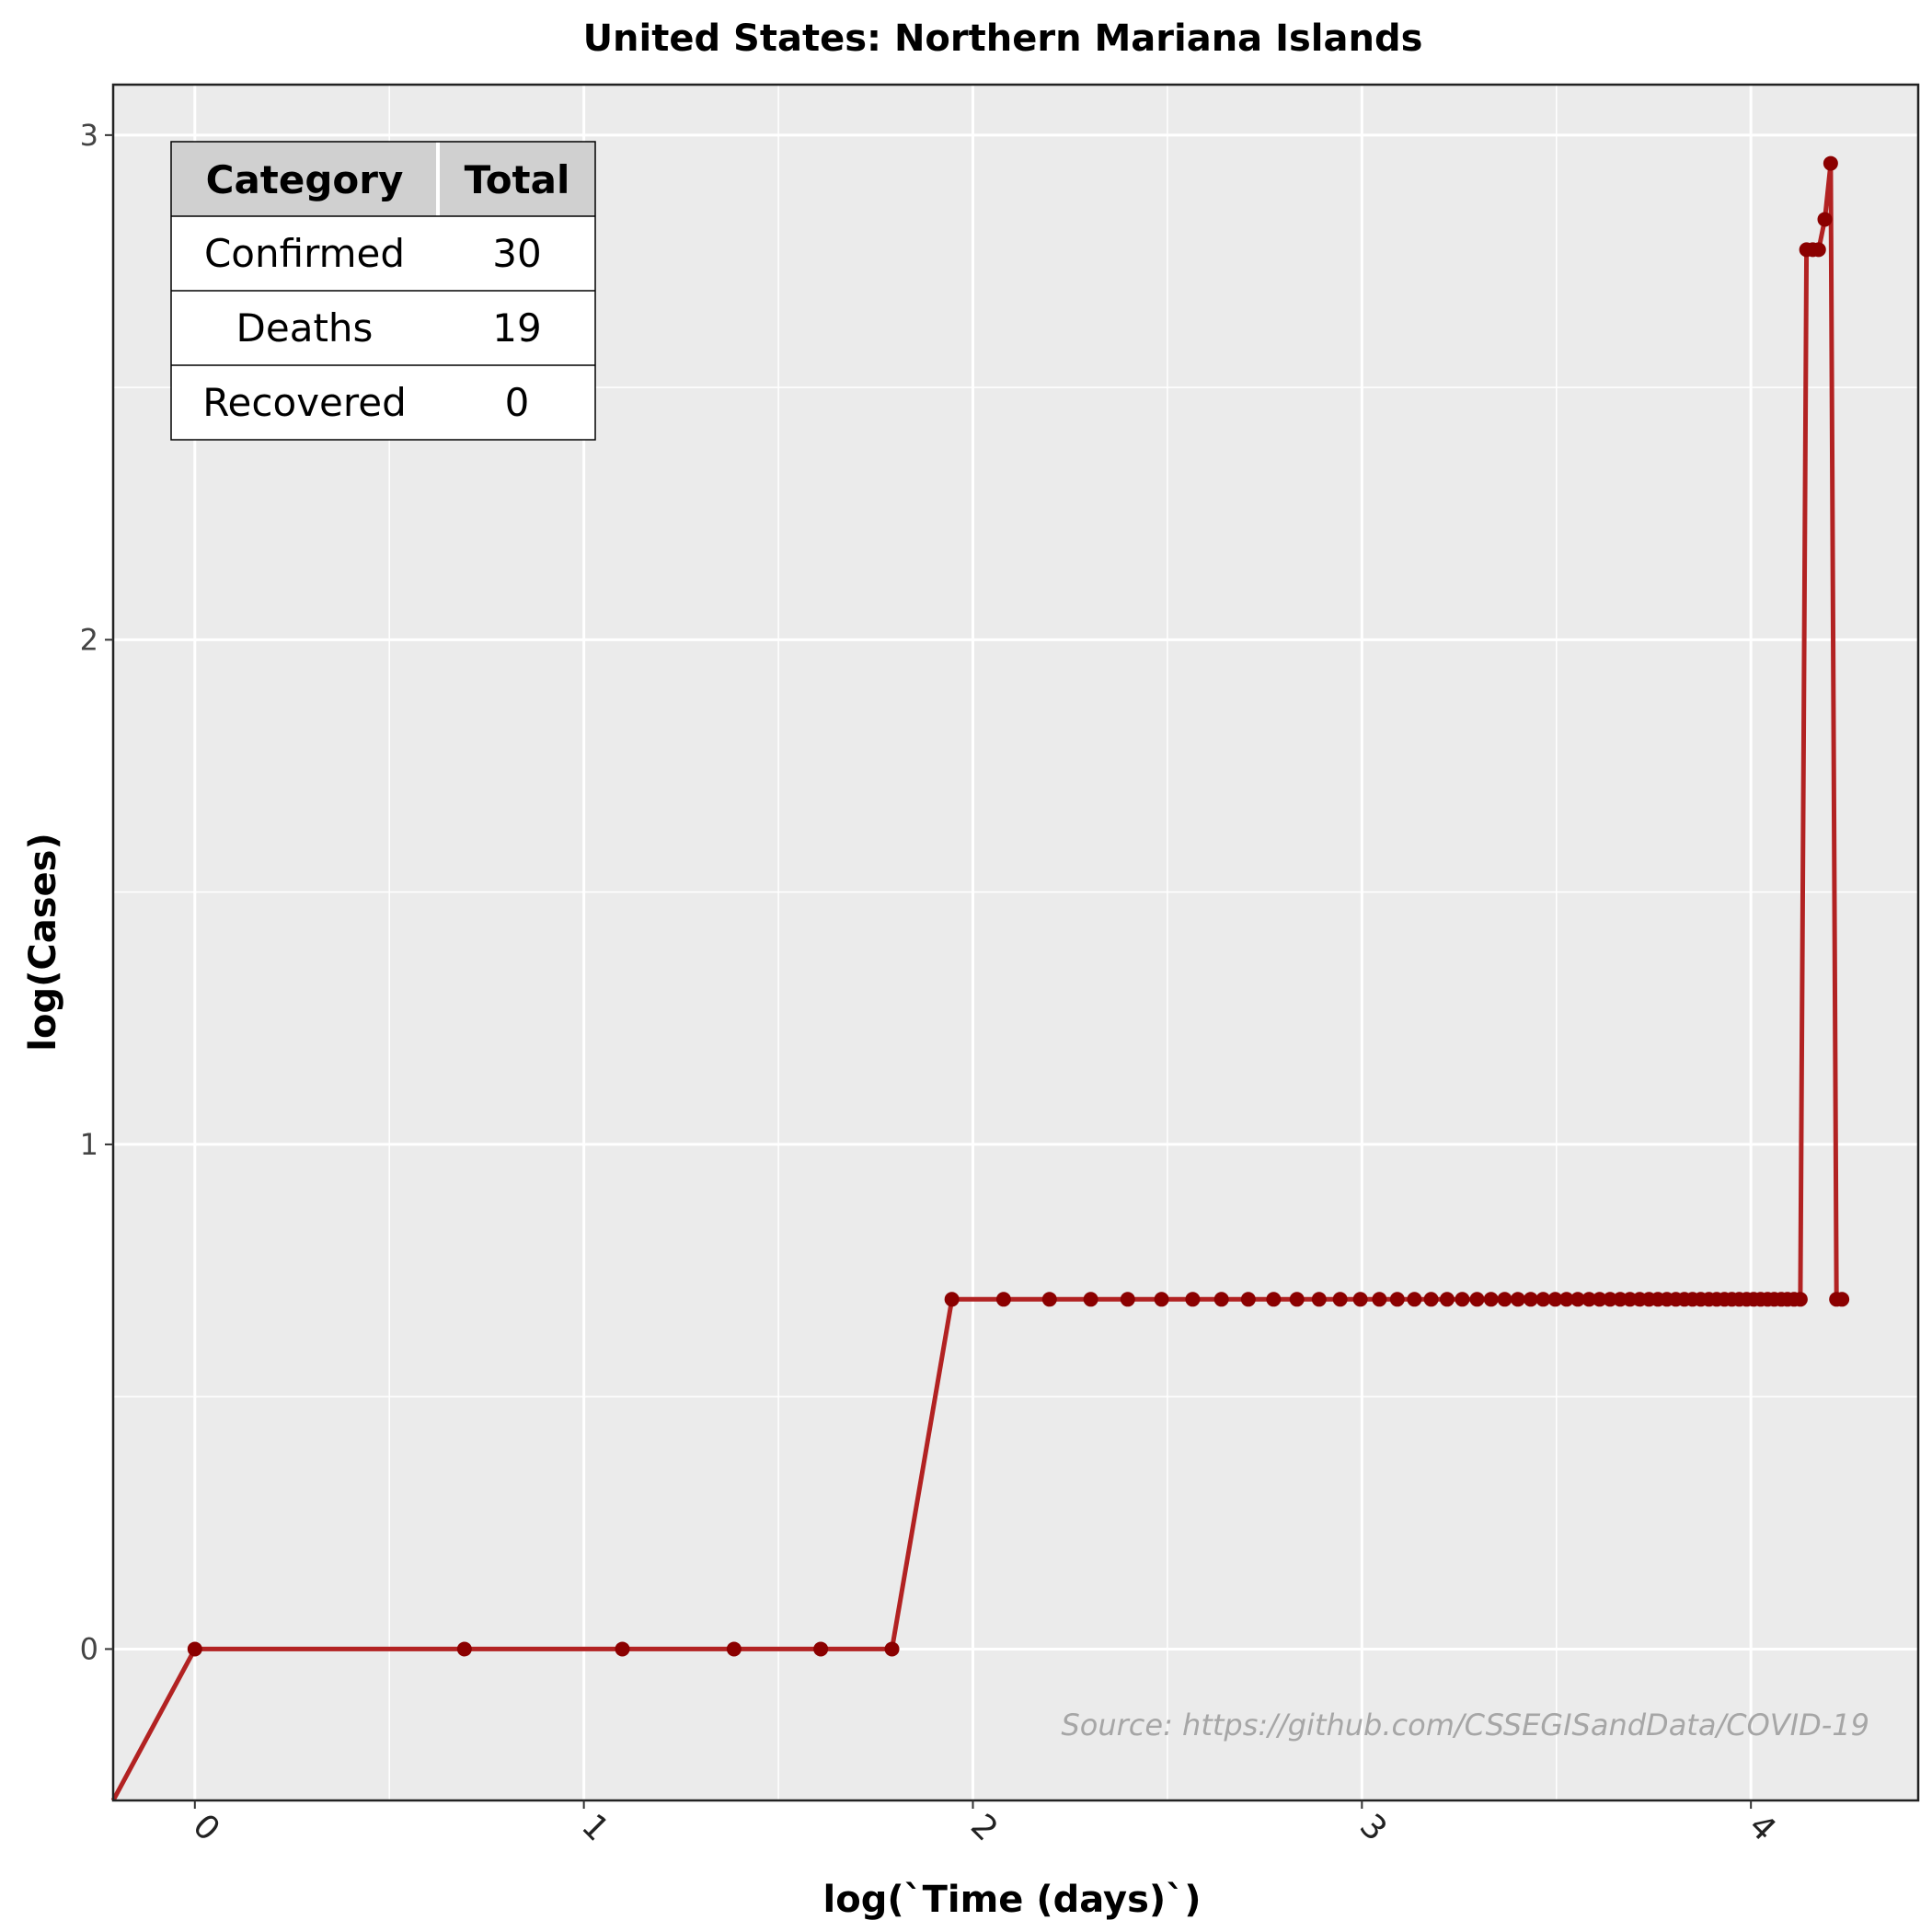  Describe the element at coordinates (516, 328) in the screenshot. I see `table-cell-total: 19` at that location.